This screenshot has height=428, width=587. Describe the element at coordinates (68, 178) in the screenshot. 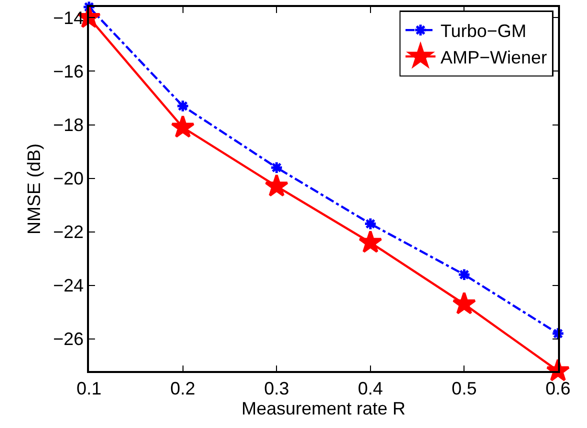

I see `y-tick-label: −20` at that location.